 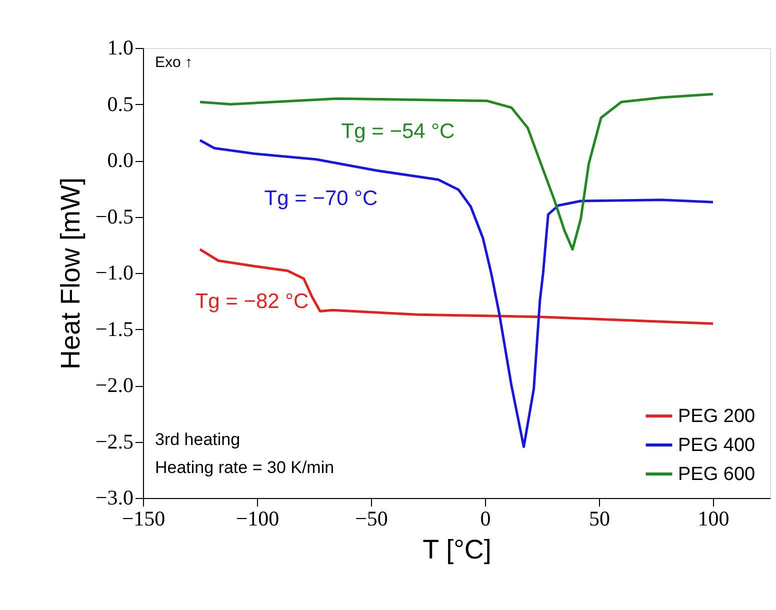 What do you see at coordinates (321, 198) in the screenshot?
I see `annotation: Tg = −70 °C` at bounding box center [321, 198].